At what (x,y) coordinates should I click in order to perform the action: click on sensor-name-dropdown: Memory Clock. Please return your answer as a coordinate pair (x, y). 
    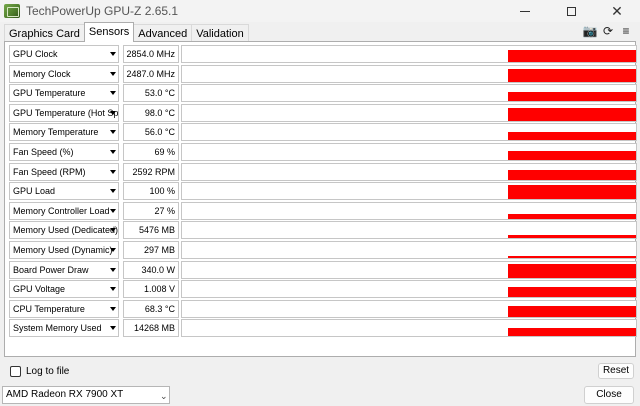
    Looking at the image, I should click on (64, 73).